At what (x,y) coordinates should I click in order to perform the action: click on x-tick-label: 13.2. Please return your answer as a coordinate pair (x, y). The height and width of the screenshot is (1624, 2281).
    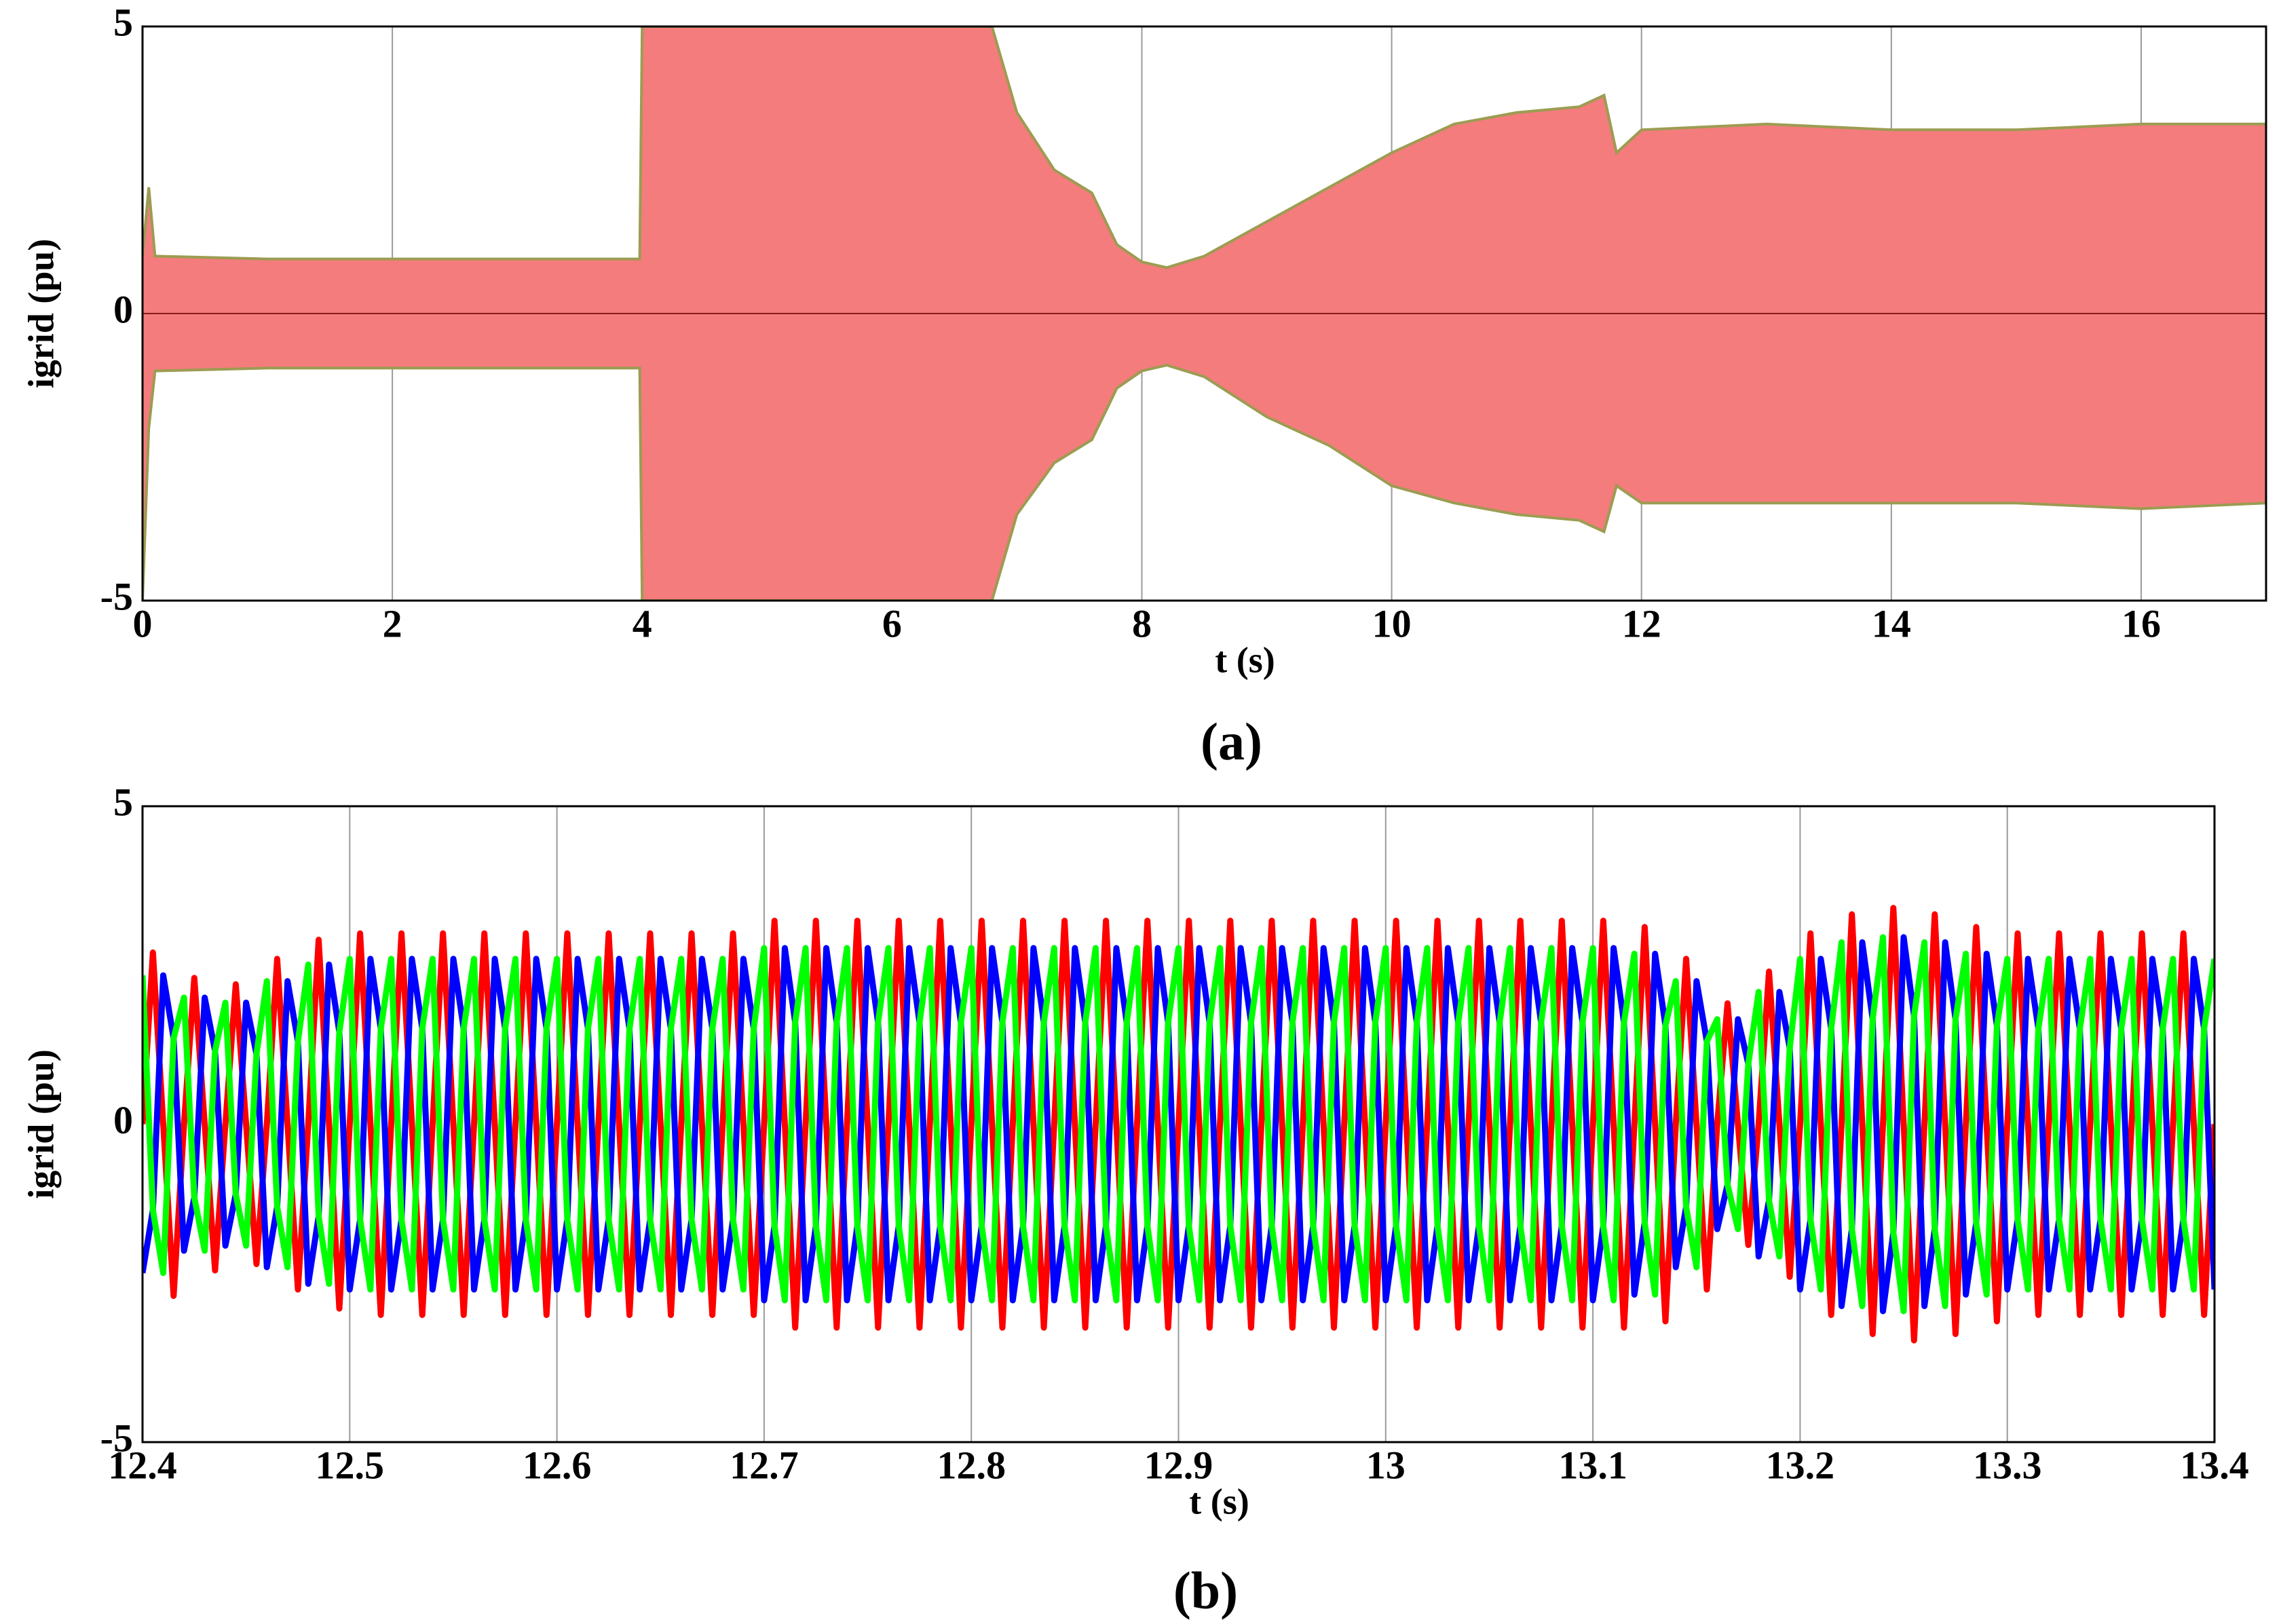
    Looking at the image, I should click on (1800, 1465).